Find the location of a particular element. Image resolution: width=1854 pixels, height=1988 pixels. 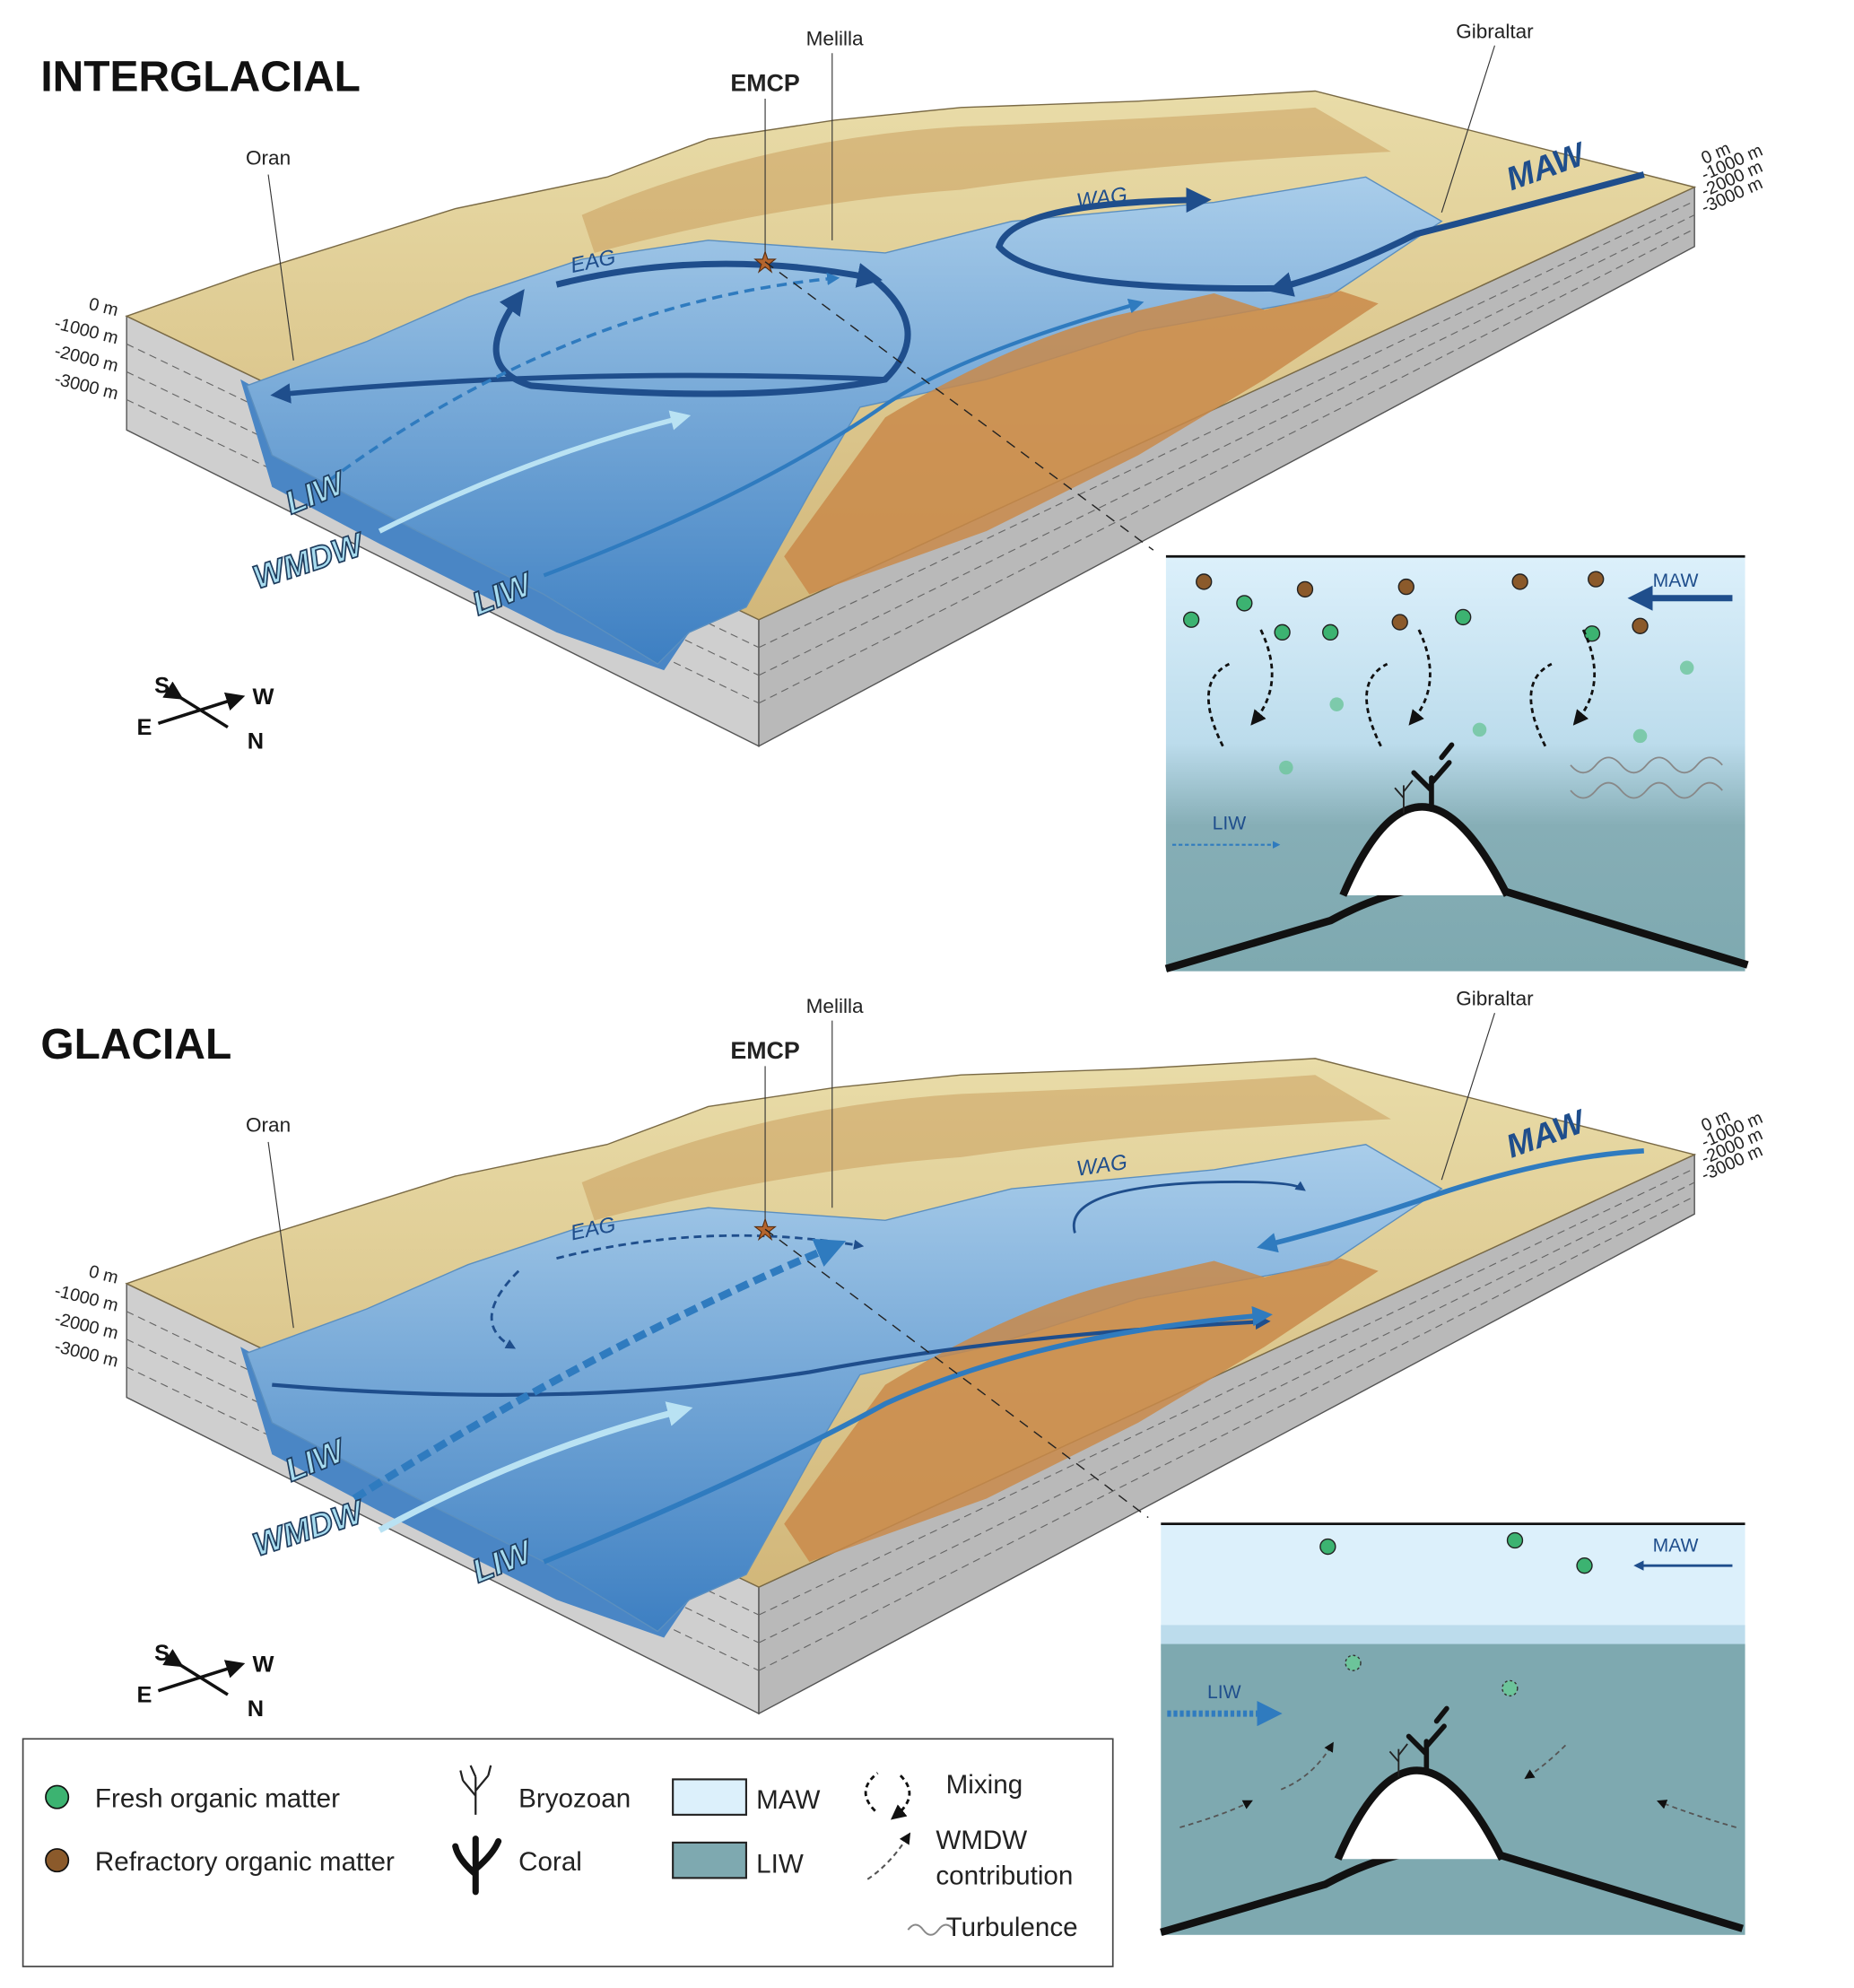

legend-mixing: Mixing is located at coordinates (984, 1785).